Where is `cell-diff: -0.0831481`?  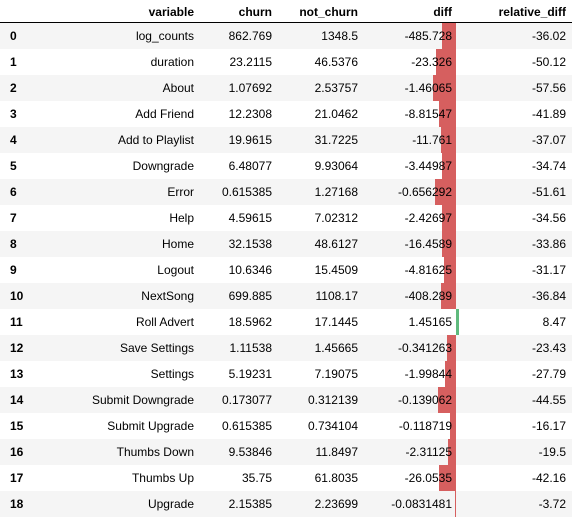
cell-diff: -0.0831481 is located at coordinates (423, 503).